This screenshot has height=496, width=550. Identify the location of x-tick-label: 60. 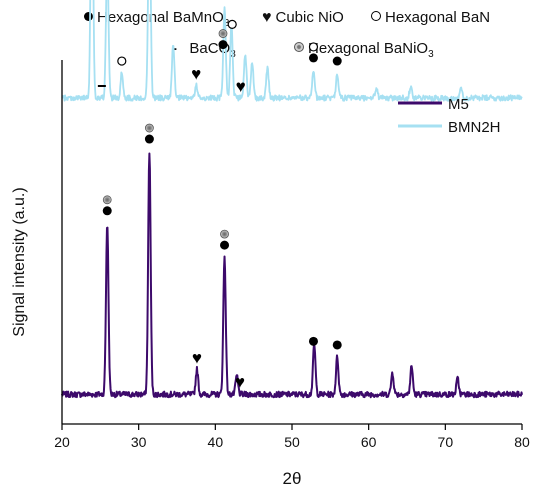
(369, 442).